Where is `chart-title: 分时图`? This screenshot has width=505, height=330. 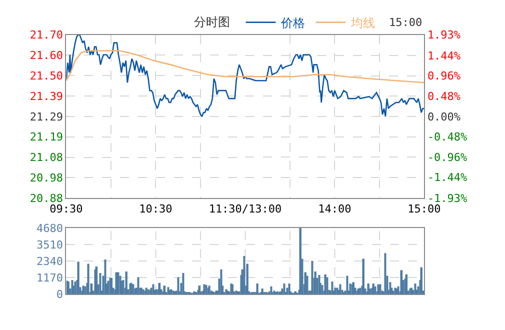
chart-title: 分时图 is located at coordinates (212, 22).